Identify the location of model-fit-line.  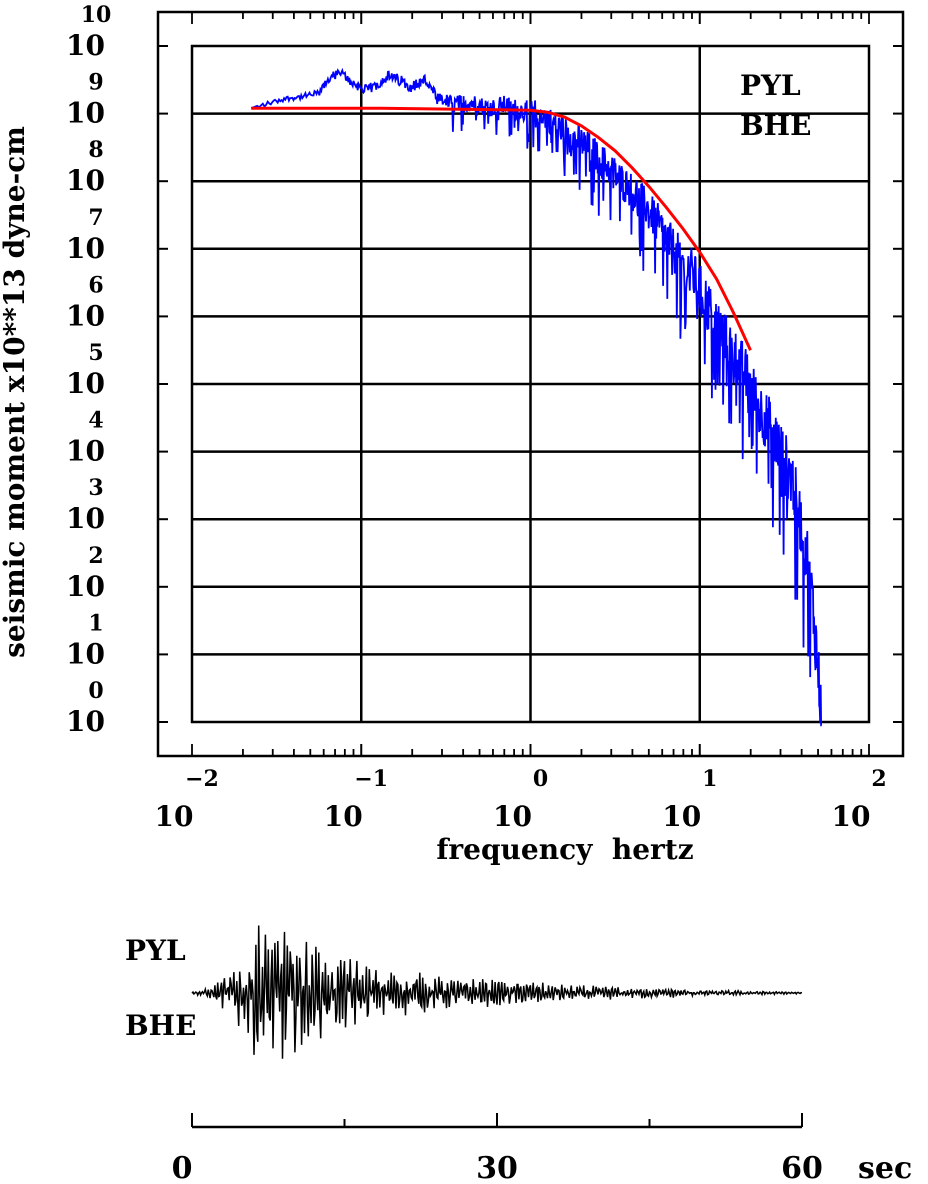
(501, 228).